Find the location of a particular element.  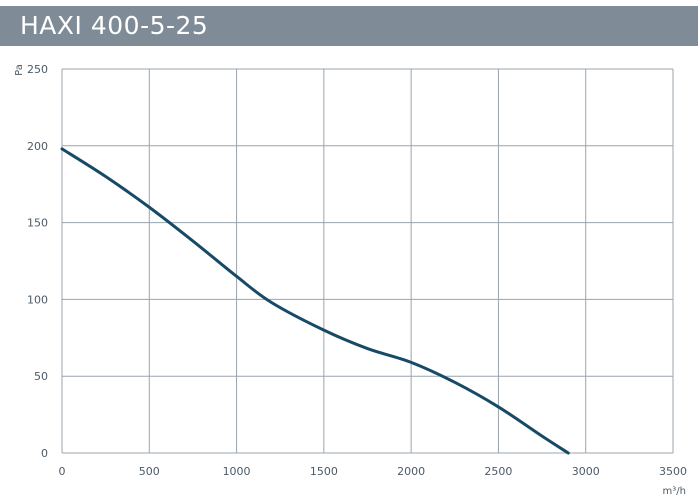

y-tick-label: 50 is located at coordinates (41, 376).